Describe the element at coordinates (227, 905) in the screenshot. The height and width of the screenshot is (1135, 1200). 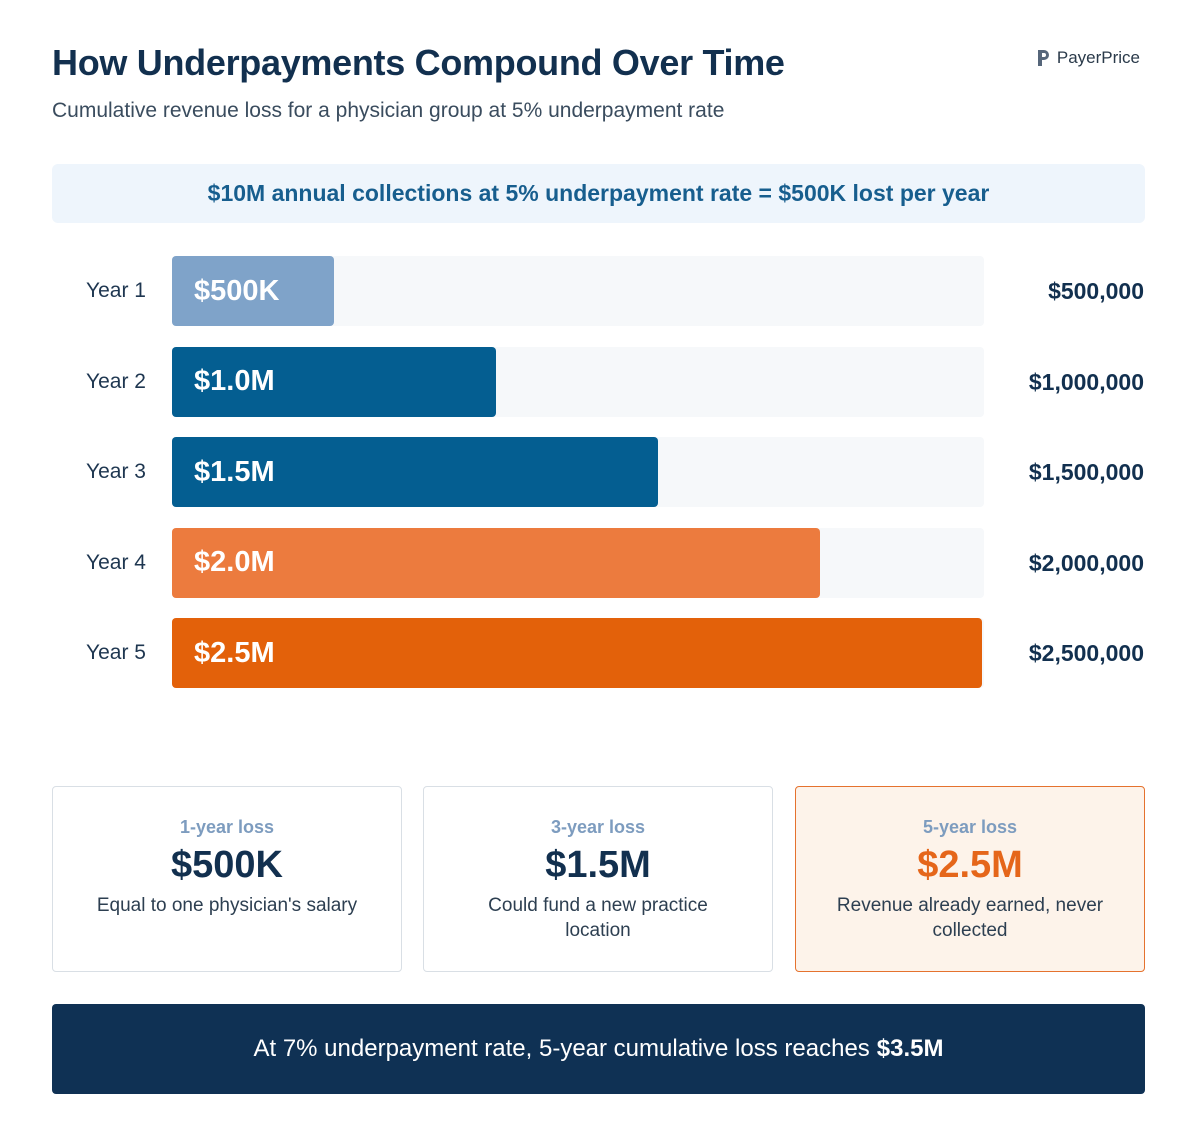
I see `card-description: Equal to one physician's salary` at that location.